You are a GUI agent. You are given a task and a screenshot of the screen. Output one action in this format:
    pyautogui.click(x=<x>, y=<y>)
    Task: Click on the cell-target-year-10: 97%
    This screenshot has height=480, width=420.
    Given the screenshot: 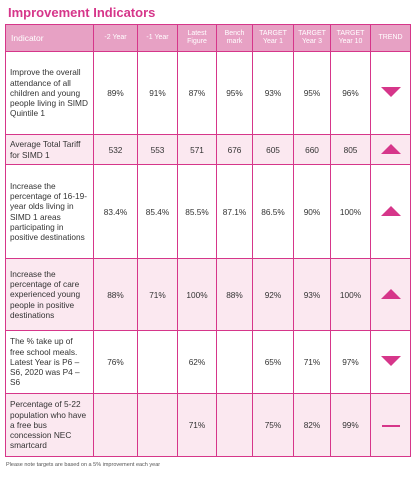 What is the action you would take?
    pyautogui.click(x=350, y=362)
    